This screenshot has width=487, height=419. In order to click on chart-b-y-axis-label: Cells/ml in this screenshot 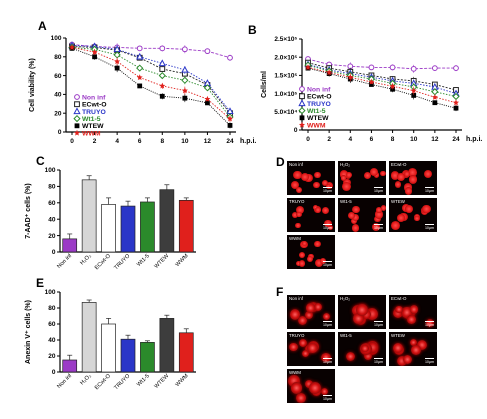, I will do `click(264, 84)`.